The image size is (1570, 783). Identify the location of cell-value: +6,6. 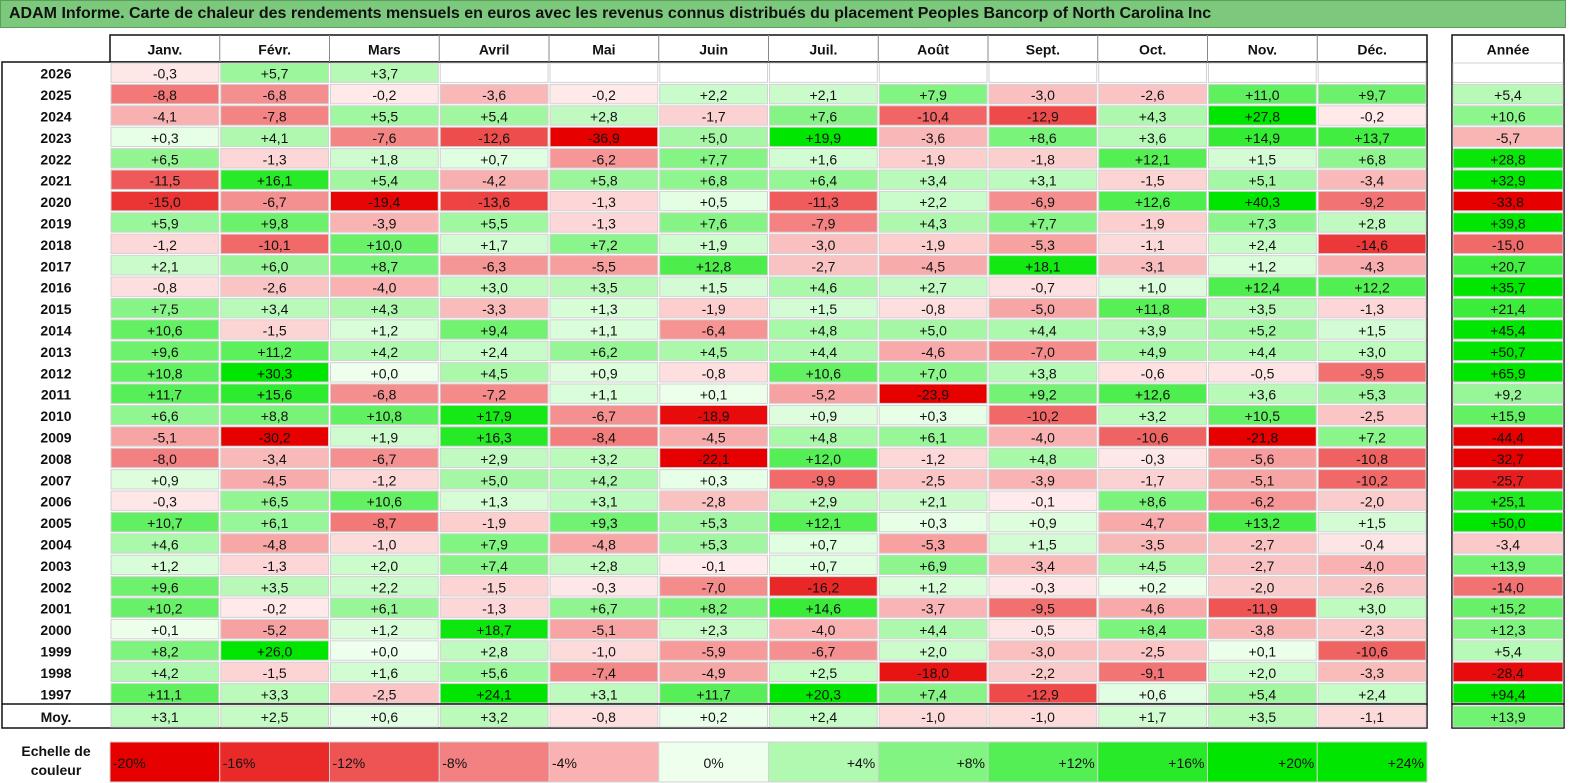
(165, 416).